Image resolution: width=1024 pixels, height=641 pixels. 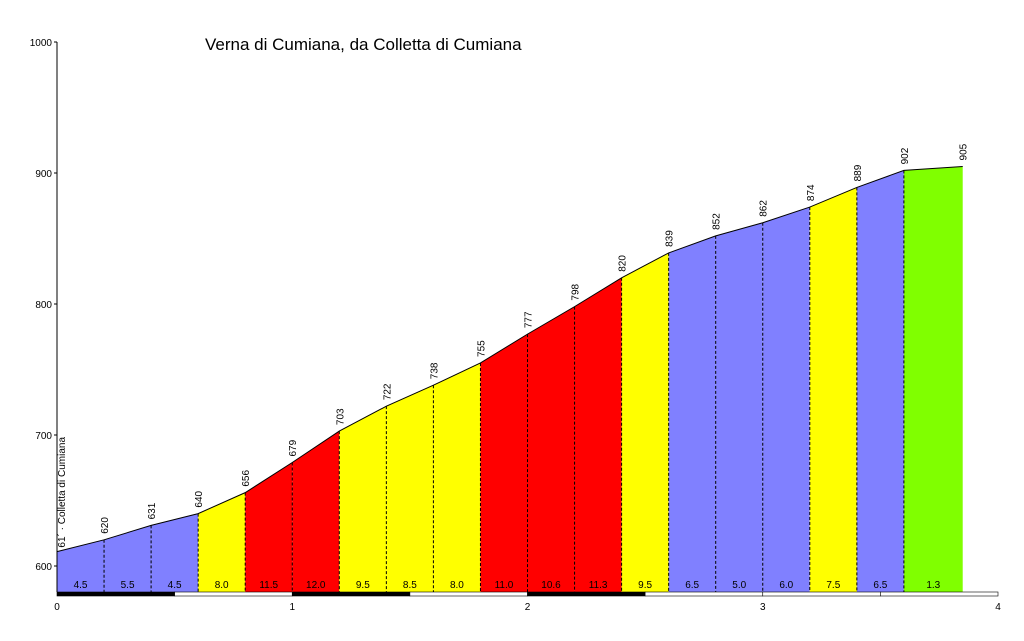 What do you see at coordinates (833, 585) in the screenshot?
I see `gradient-label-16: 7.5` at bounding box center [833, 585].